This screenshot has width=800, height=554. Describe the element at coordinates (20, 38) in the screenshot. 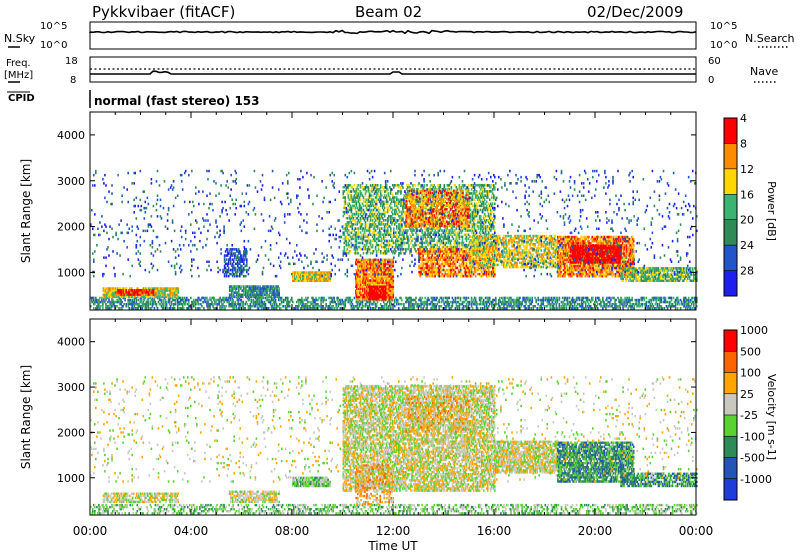

I see `nsky-label: N.Sky` at that location.